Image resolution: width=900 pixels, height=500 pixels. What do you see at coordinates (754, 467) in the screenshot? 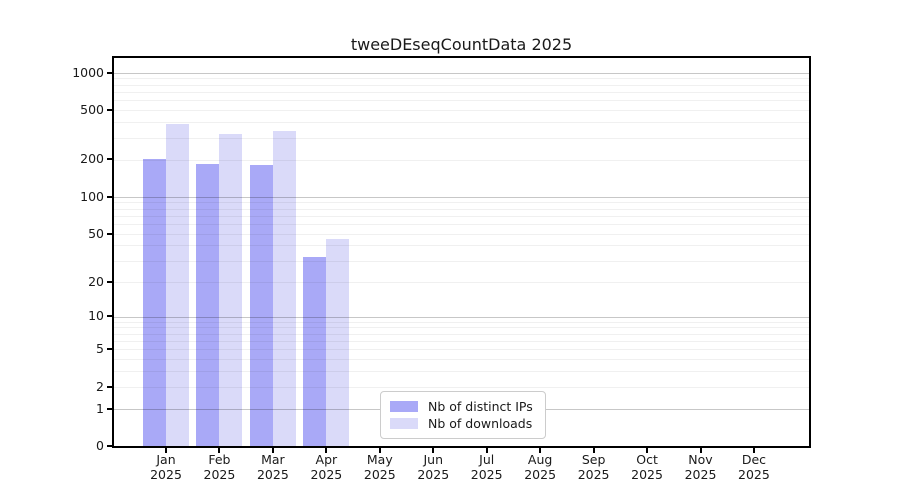
I see `x-axis-tick-label: Dec 2025` at bounding box center [754, 467].